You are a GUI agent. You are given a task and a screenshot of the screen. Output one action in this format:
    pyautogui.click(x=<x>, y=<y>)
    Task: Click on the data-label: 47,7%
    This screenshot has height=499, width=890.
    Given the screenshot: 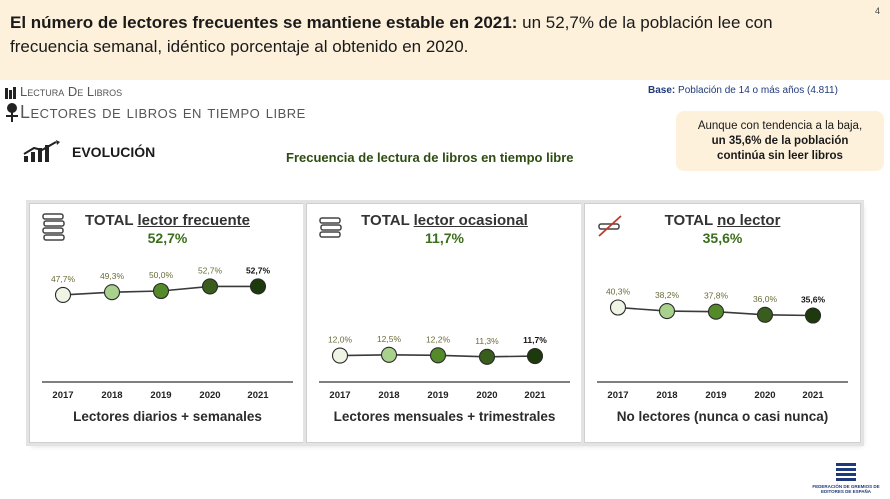 What is the action you would take?
    pyautogui.click(x=63, y=279)
    